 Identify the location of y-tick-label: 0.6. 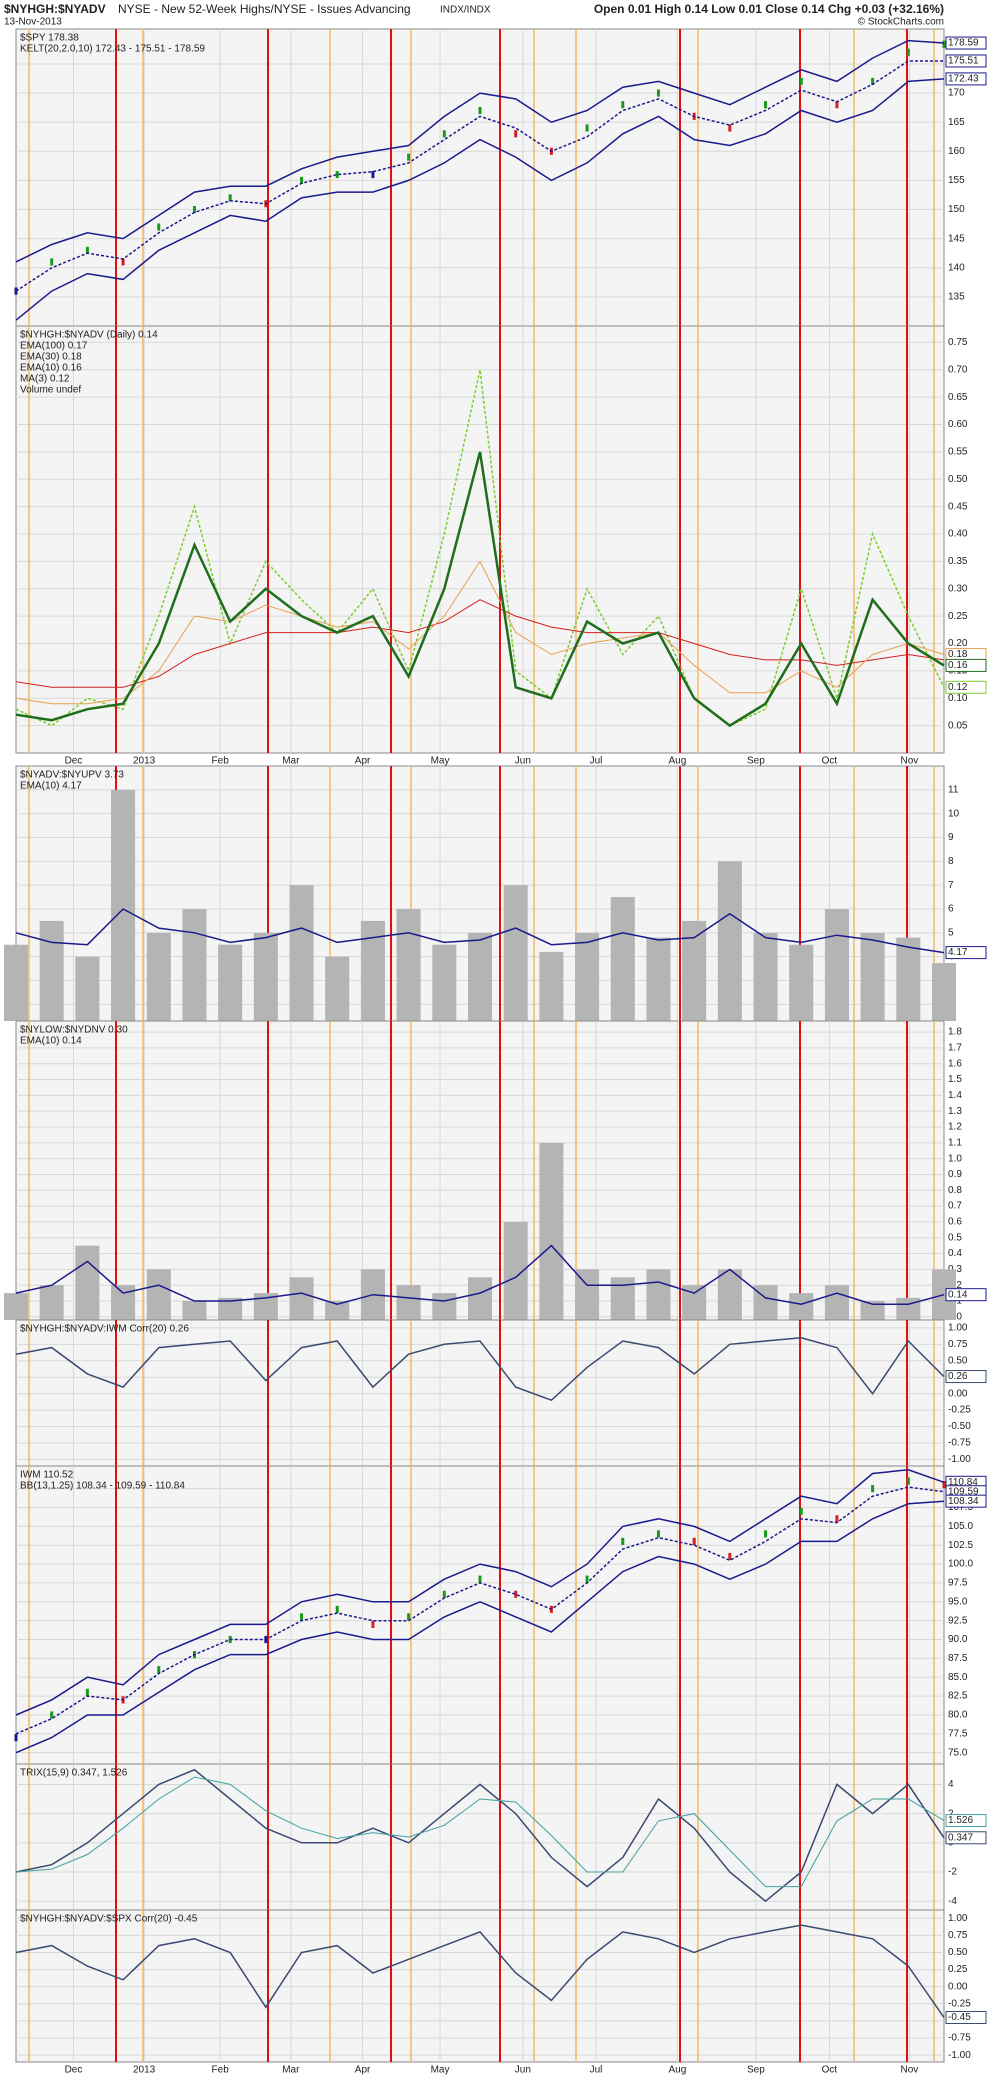
(955, 1222).